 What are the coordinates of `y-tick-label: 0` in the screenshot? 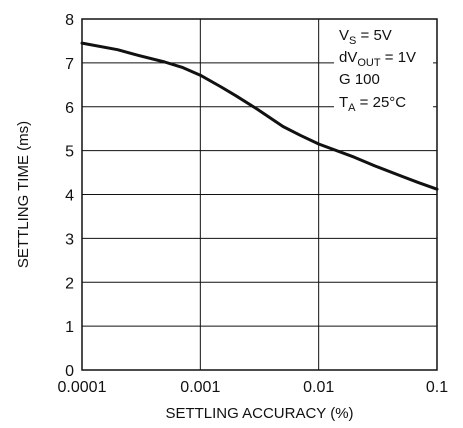 It's located at (69, 371).